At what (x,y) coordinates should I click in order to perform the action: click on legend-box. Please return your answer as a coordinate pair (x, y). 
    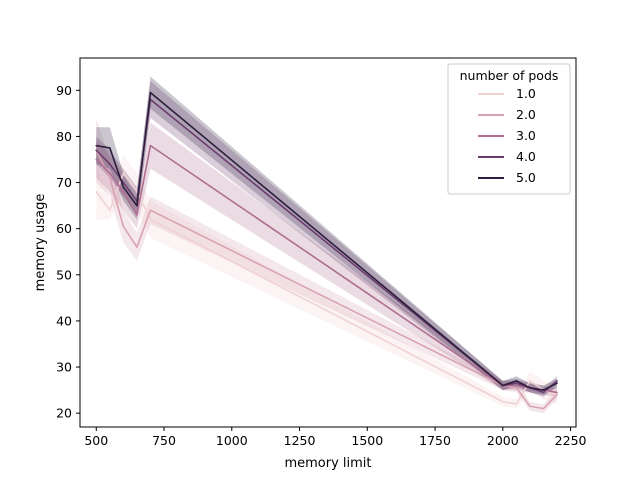
    Looking at the image, I should click on (509, 129).